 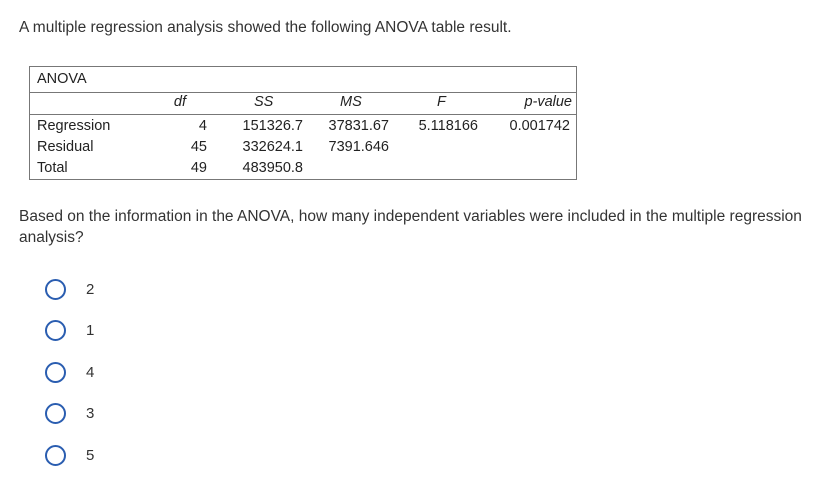 What do you see at coordinates (272, 126) in the screenshot?
I see `cell-ss: 151326.7` at bounding box center [272, 126].